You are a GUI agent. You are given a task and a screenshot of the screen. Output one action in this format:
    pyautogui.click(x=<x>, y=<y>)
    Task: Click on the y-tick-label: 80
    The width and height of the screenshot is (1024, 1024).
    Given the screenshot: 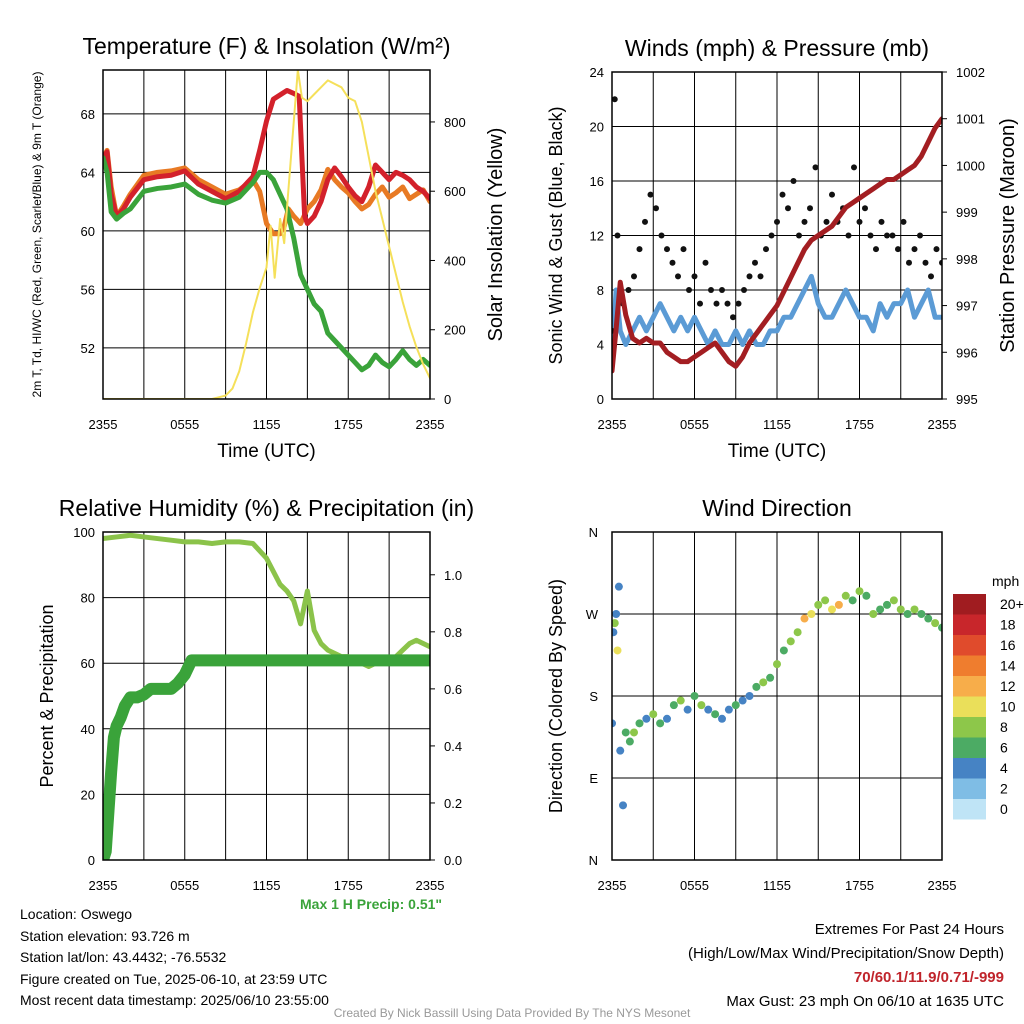 What is the action you would take?
    pyautogui.click(x=88, y=598)
    